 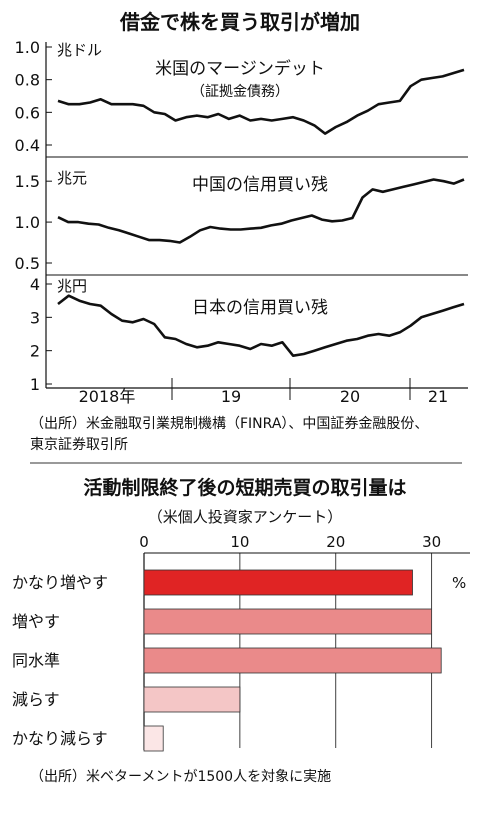 What do you see at coordinates (60, 582) in the screenshot?
I see `bar-category-label: かなり増やす` at bounding box center [60, 582].